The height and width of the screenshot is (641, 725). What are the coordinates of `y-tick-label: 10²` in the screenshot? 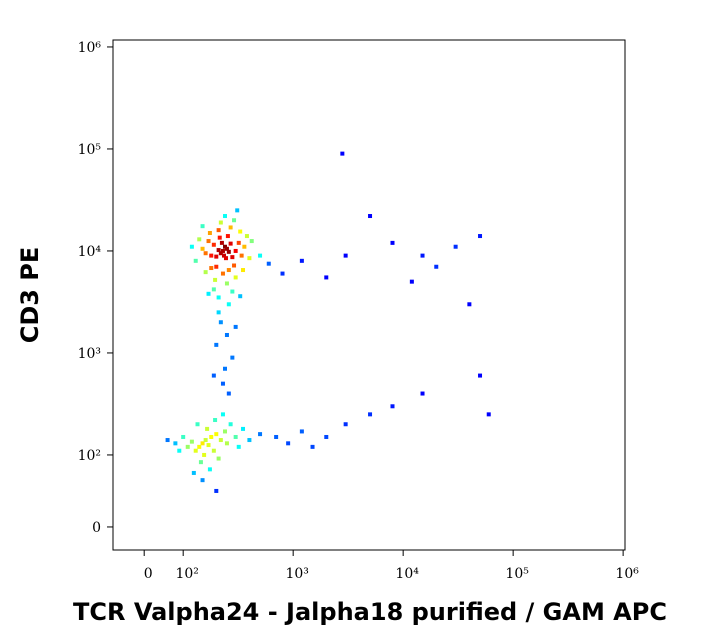 It's located at (89, 456).